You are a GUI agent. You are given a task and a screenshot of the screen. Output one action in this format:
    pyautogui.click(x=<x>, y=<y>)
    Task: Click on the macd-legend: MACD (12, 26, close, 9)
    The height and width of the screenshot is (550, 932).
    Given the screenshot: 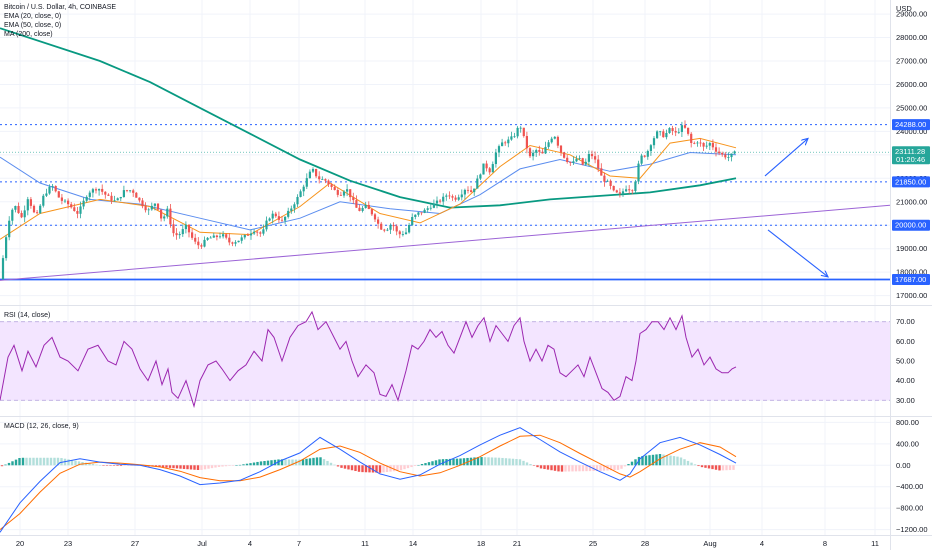 What is the action you would take?
    pyautogui.click(x=41, y=426)
    